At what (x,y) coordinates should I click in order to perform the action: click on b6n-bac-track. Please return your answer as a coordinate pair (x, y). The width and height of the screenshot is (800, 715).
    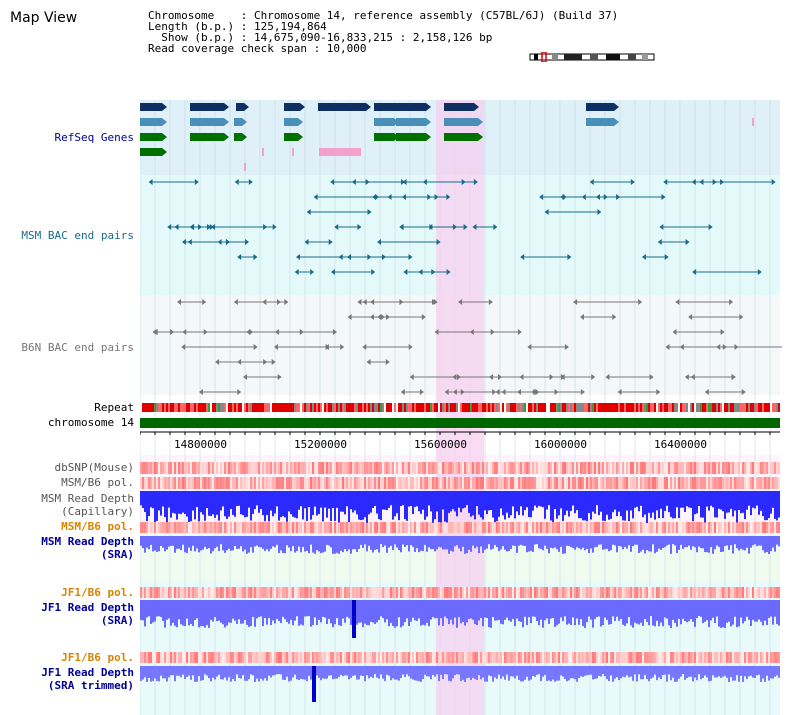
    Looking at the image, I should click on (467, 347).